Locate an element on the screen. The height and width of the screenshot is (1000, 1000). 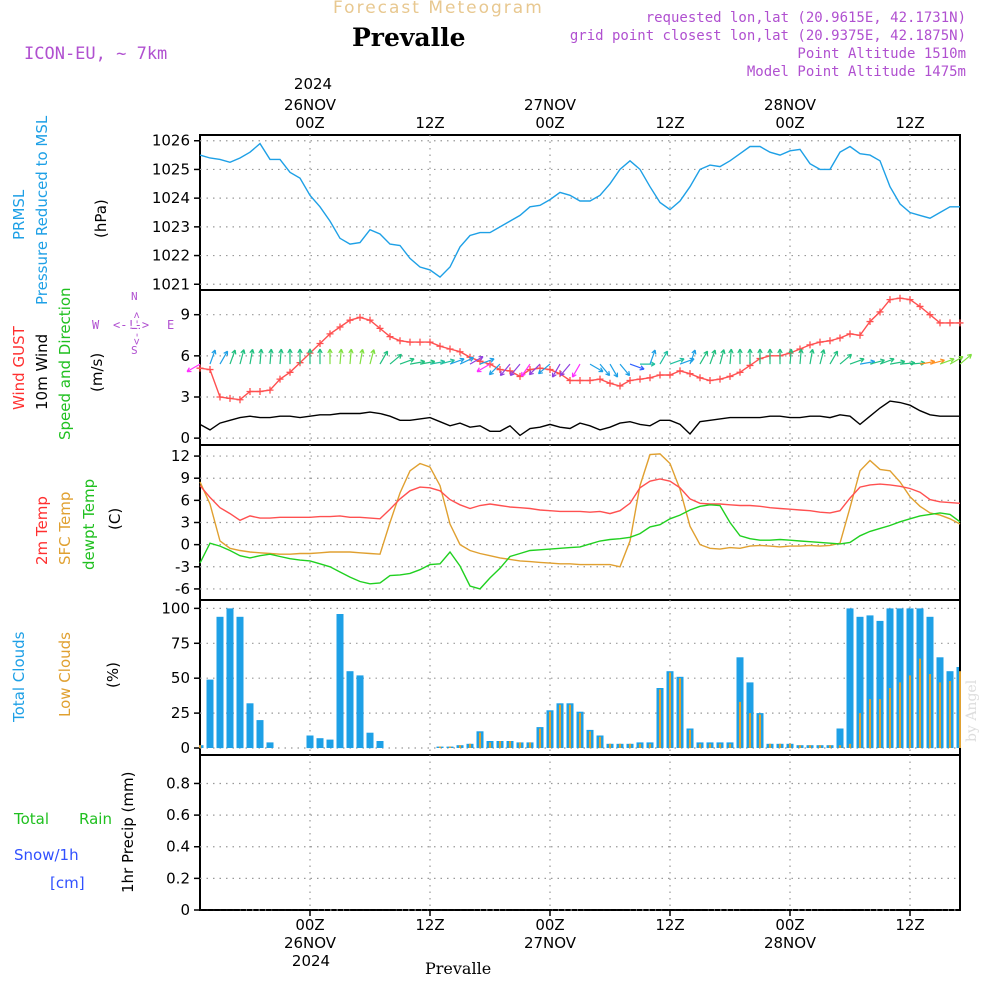
y-tick-label: 1022 is located at coordinates (171, 256).